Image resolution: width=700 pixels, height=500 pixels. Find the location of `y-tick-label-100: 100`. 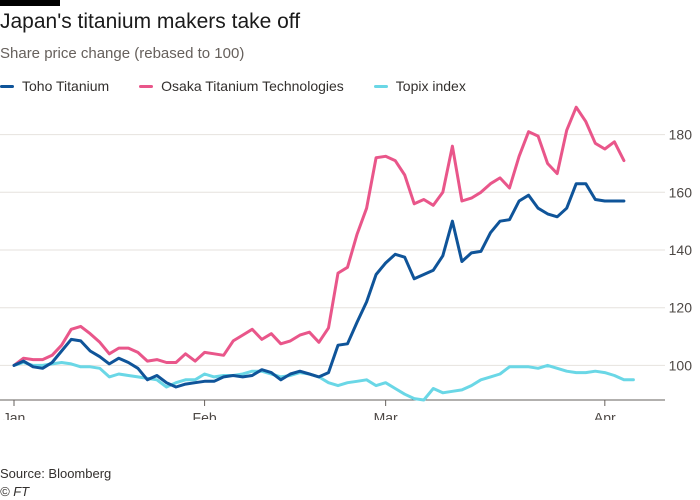

y-tick-label-100: 100 is located at coordinates (681, 365).